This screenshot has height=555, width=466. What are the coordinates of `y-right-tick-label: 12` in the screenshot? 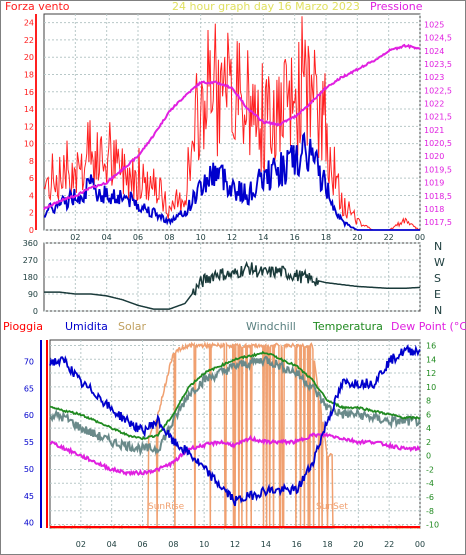 It's located at (431, 373).